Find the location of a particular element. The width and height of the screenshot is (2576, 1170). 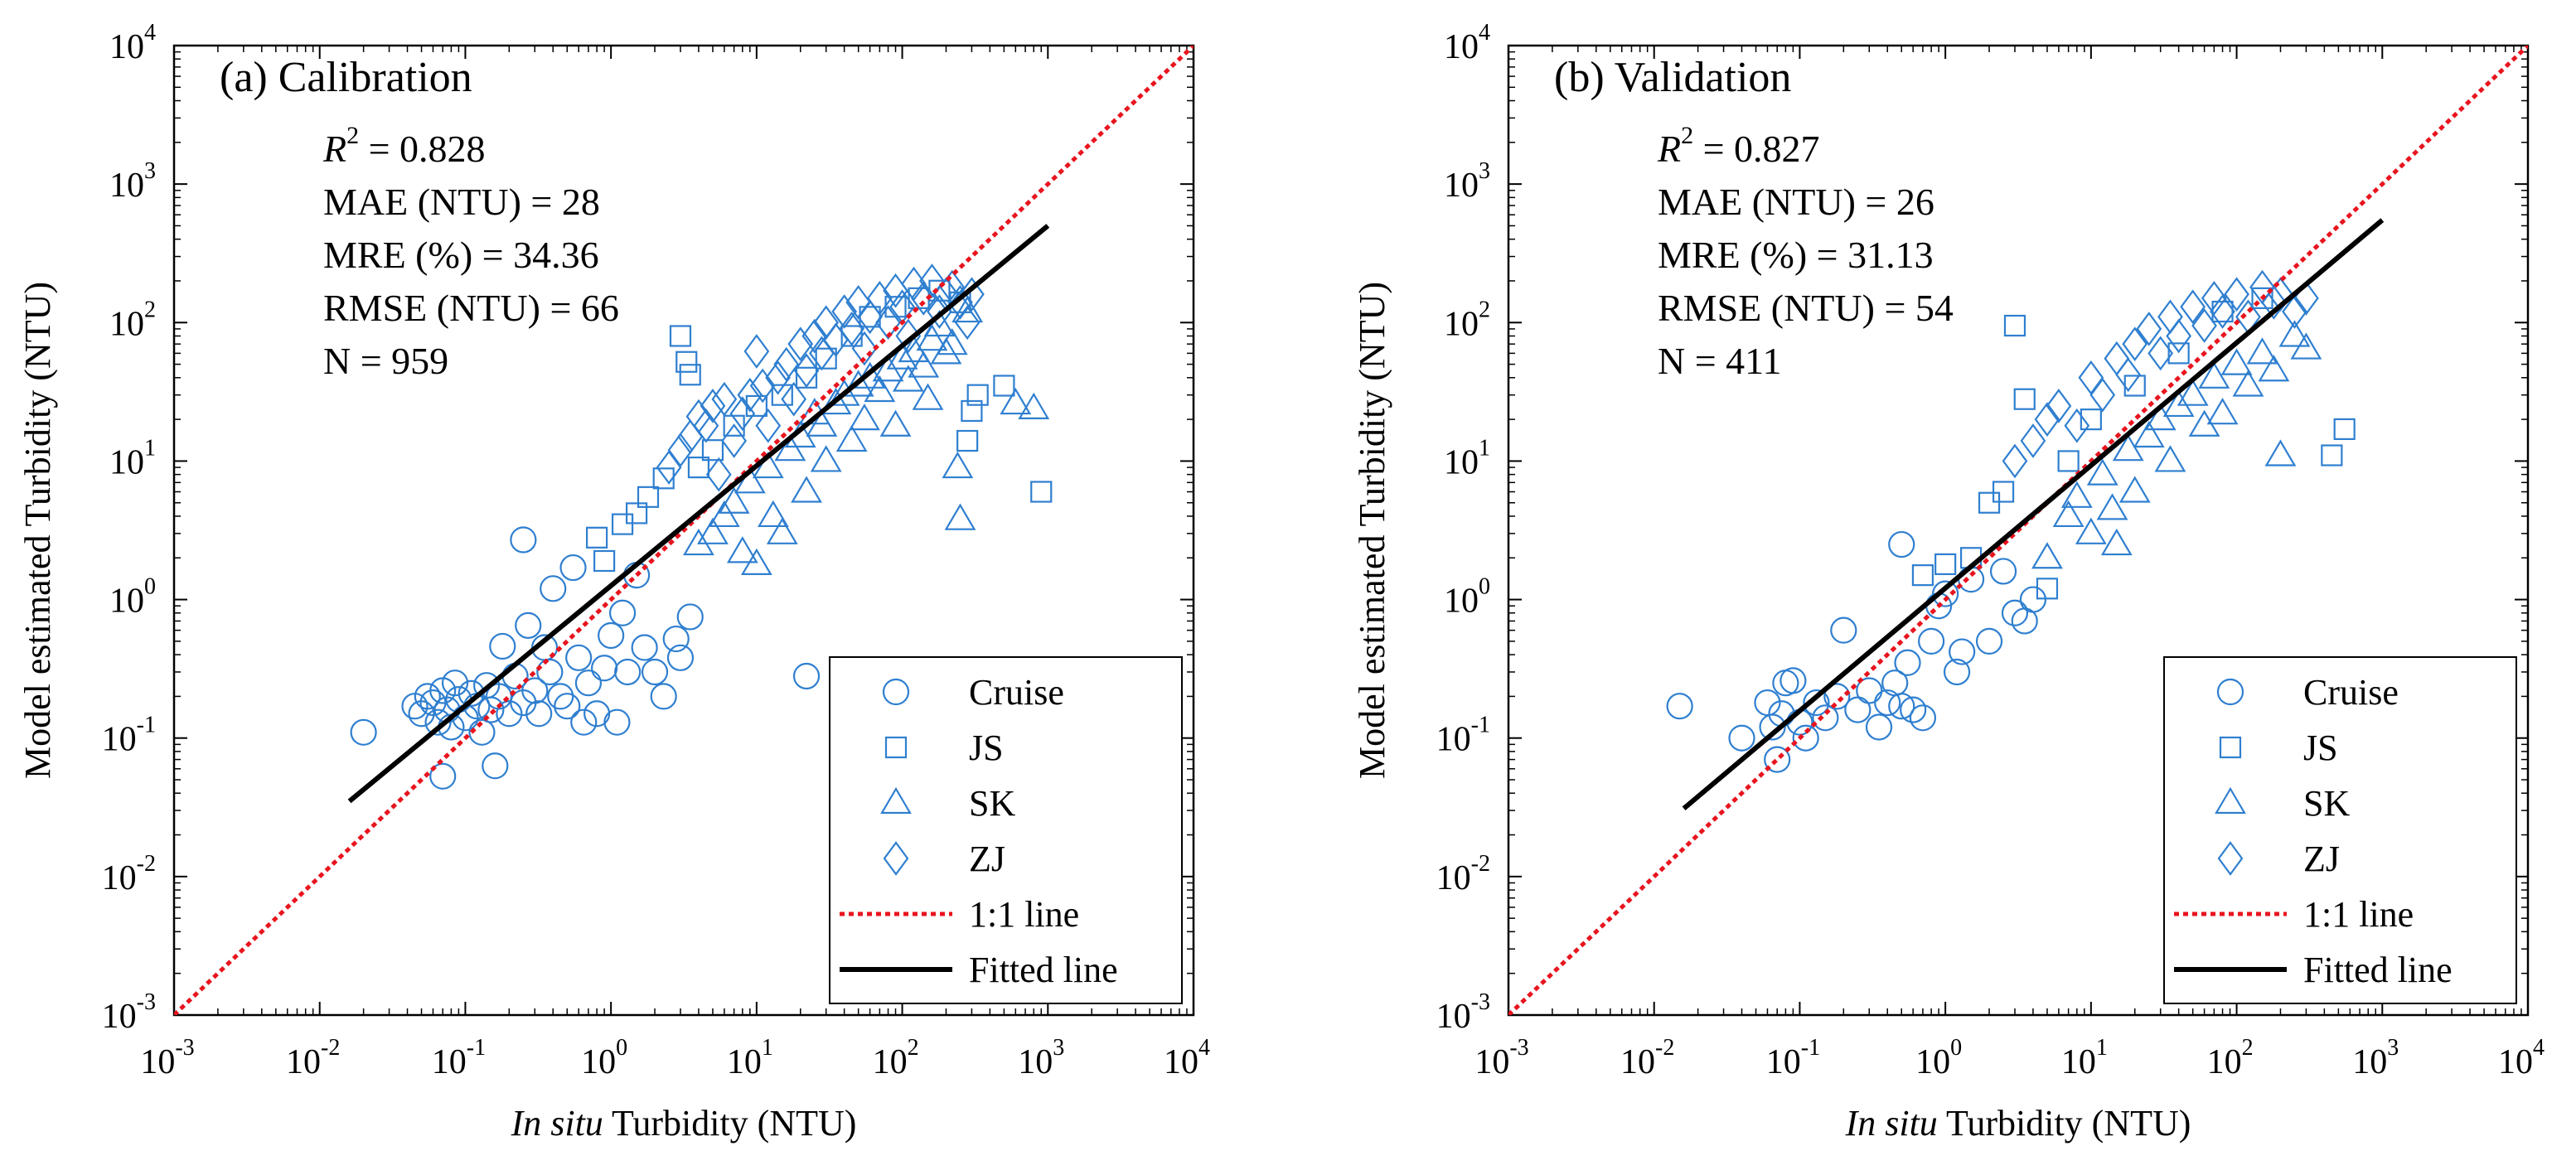

y-axis-label: Model estimated Turbidity (NTU) is located at coordinates (1372, 530).